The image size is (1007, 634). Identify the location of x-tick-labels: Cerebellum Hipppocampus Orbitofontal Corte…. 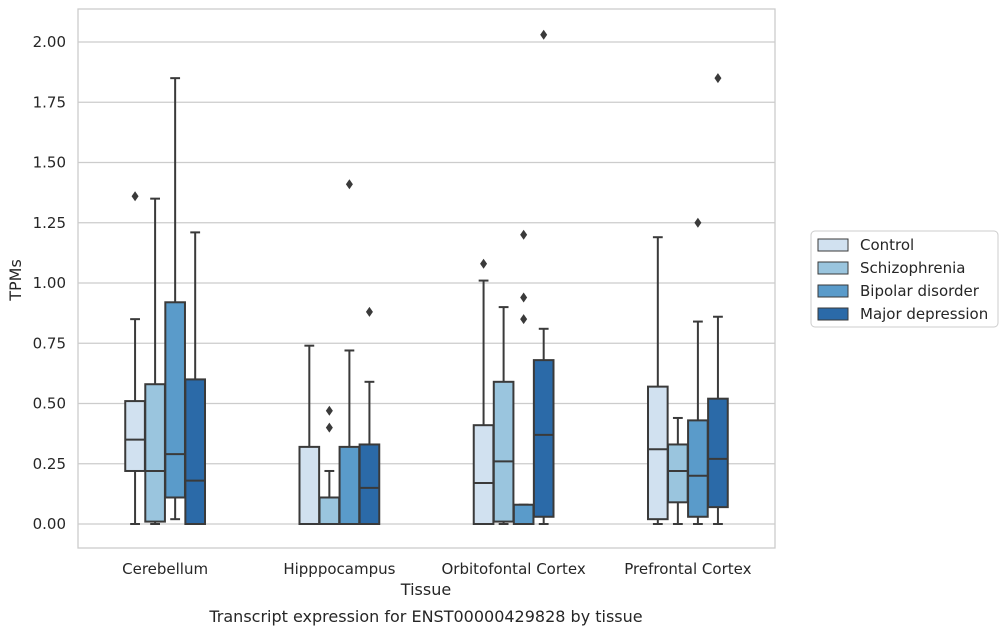
(436, 569).